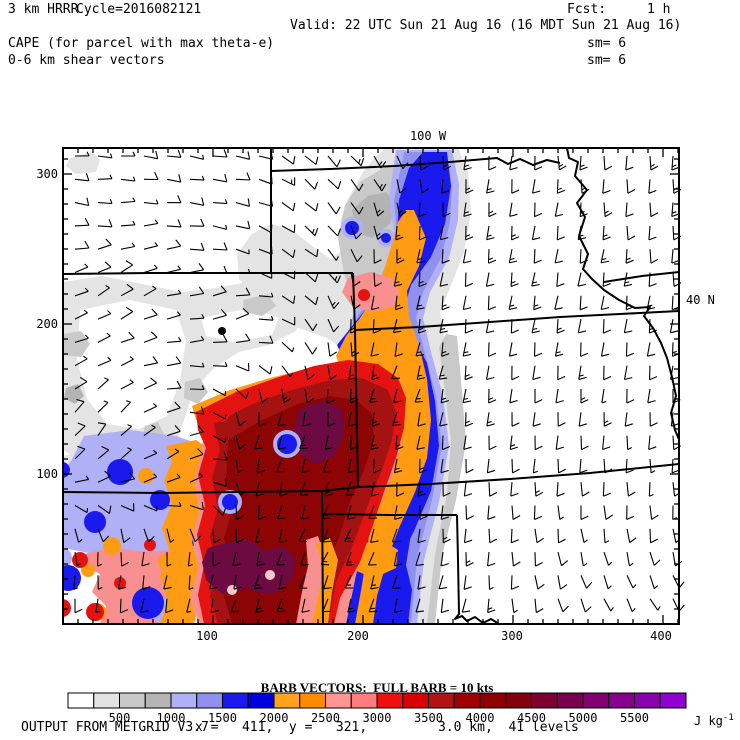 This screenshot has height=740, width=740. Describe the element at coordinates (647, 700) in the screenshot. I see `colorbar-segment` at that location.